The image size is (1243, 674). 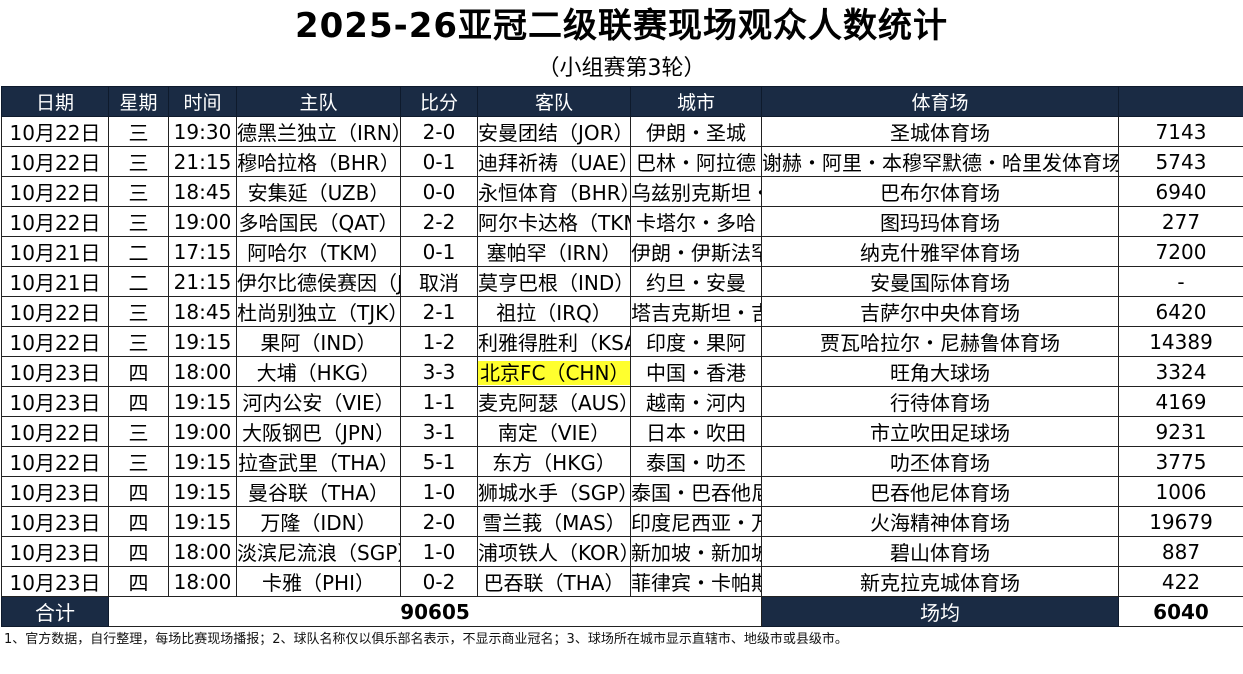 I want to click on cell-venue: 碧山体育场, so click(x=940, y=551).